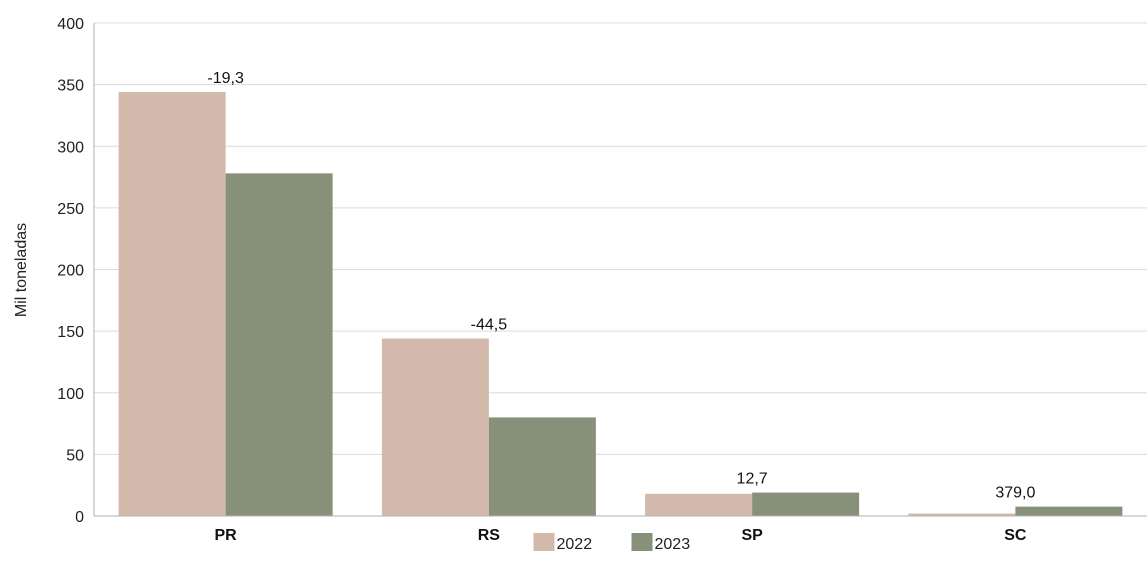  I want to click on x-tick-label: RS, so click(489, 535).